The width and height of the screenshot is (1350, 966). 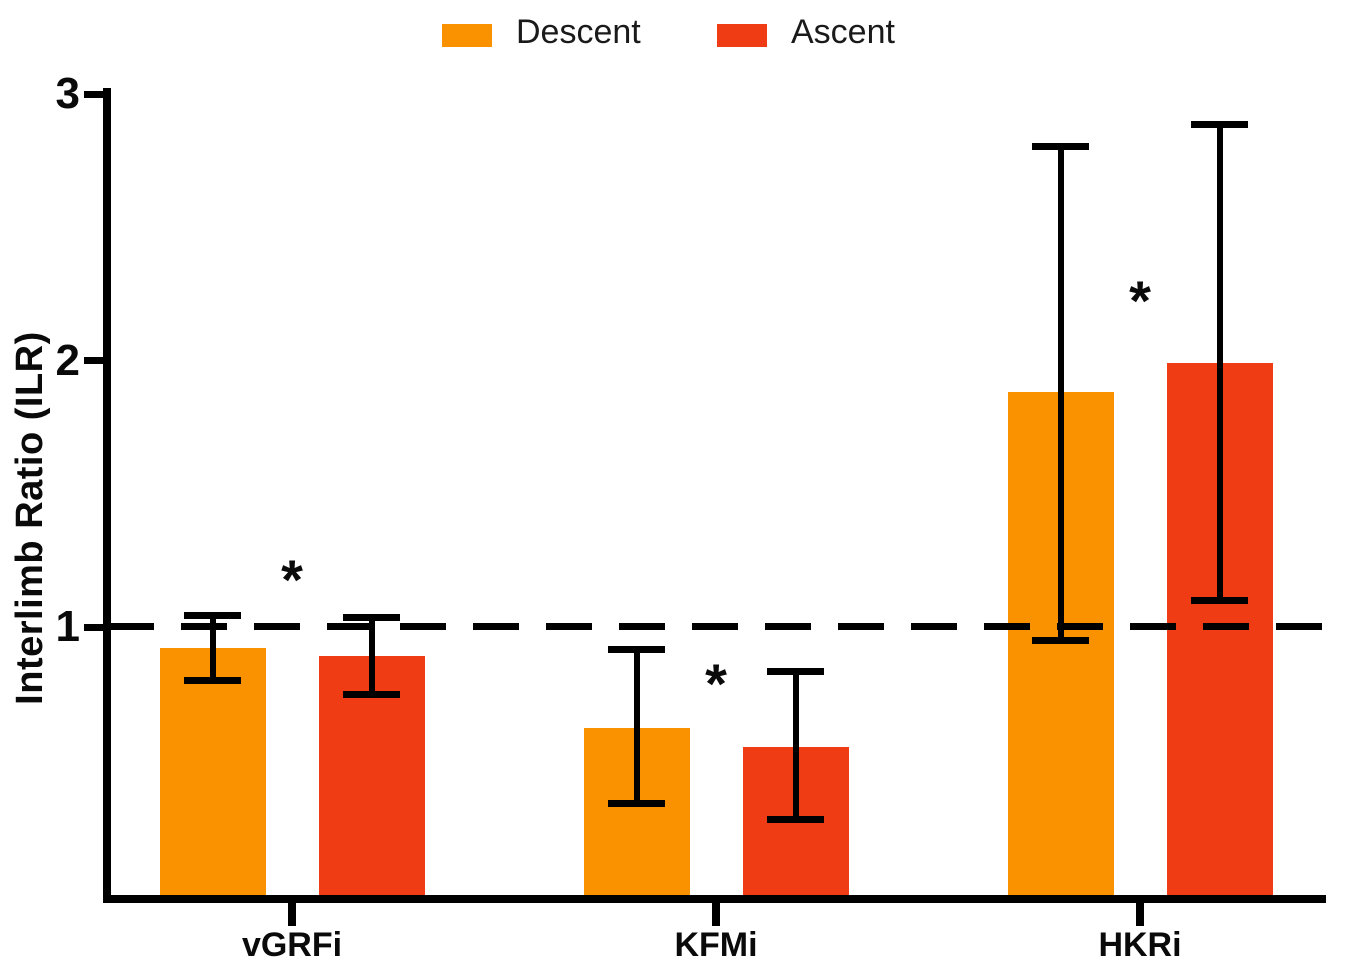 What do you see at coordinates (714, 899) in the screenshot?
I see `x-axis-line` at bounding box center [714, 899].